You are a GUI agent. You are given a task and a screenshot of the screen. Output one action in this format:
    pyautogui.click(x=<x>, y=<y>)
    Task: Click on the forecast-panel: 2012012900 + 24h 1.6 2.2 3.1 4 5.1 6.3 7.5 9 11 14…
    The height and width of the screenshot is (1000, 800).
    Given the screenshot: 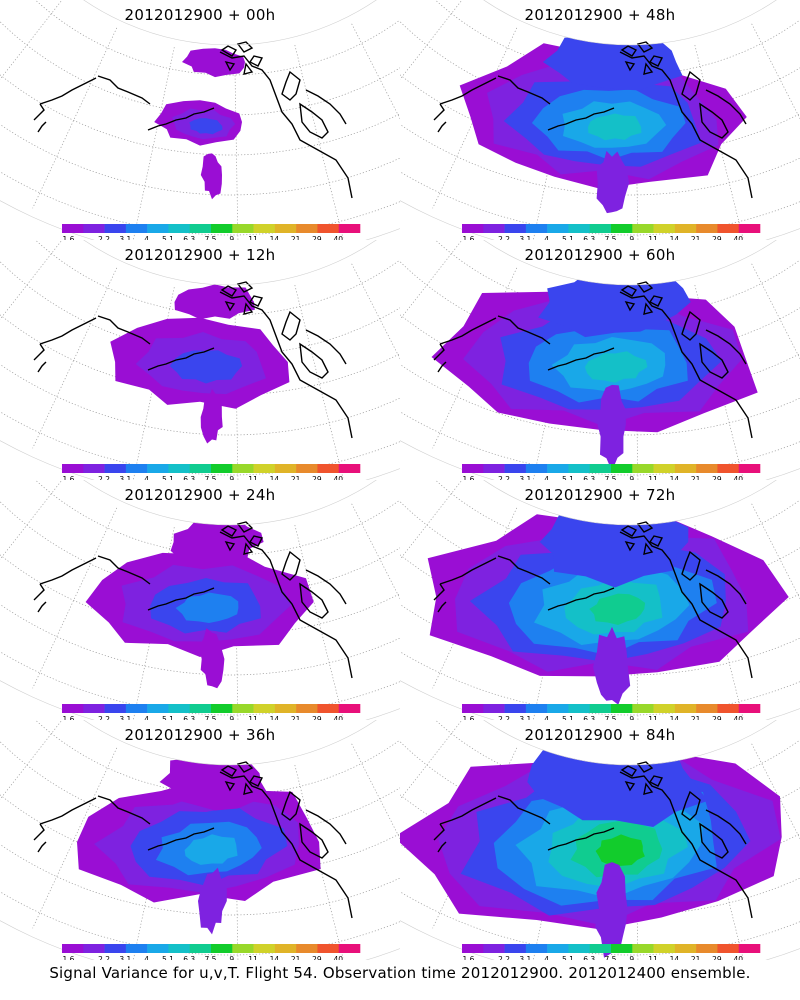 What is the action you would take?
    pyautogui.click(x=200, y=602)
    